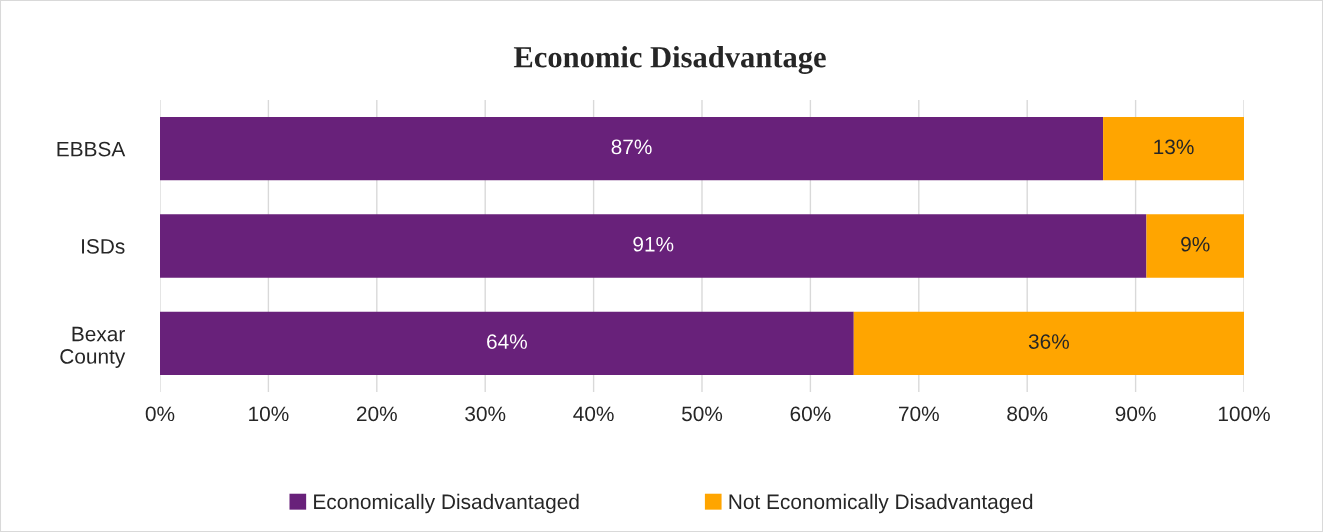  Describe the element at coordinates (669, 60) in the screenshot. I see `chart-title: Economic Disadvantage` at that location.